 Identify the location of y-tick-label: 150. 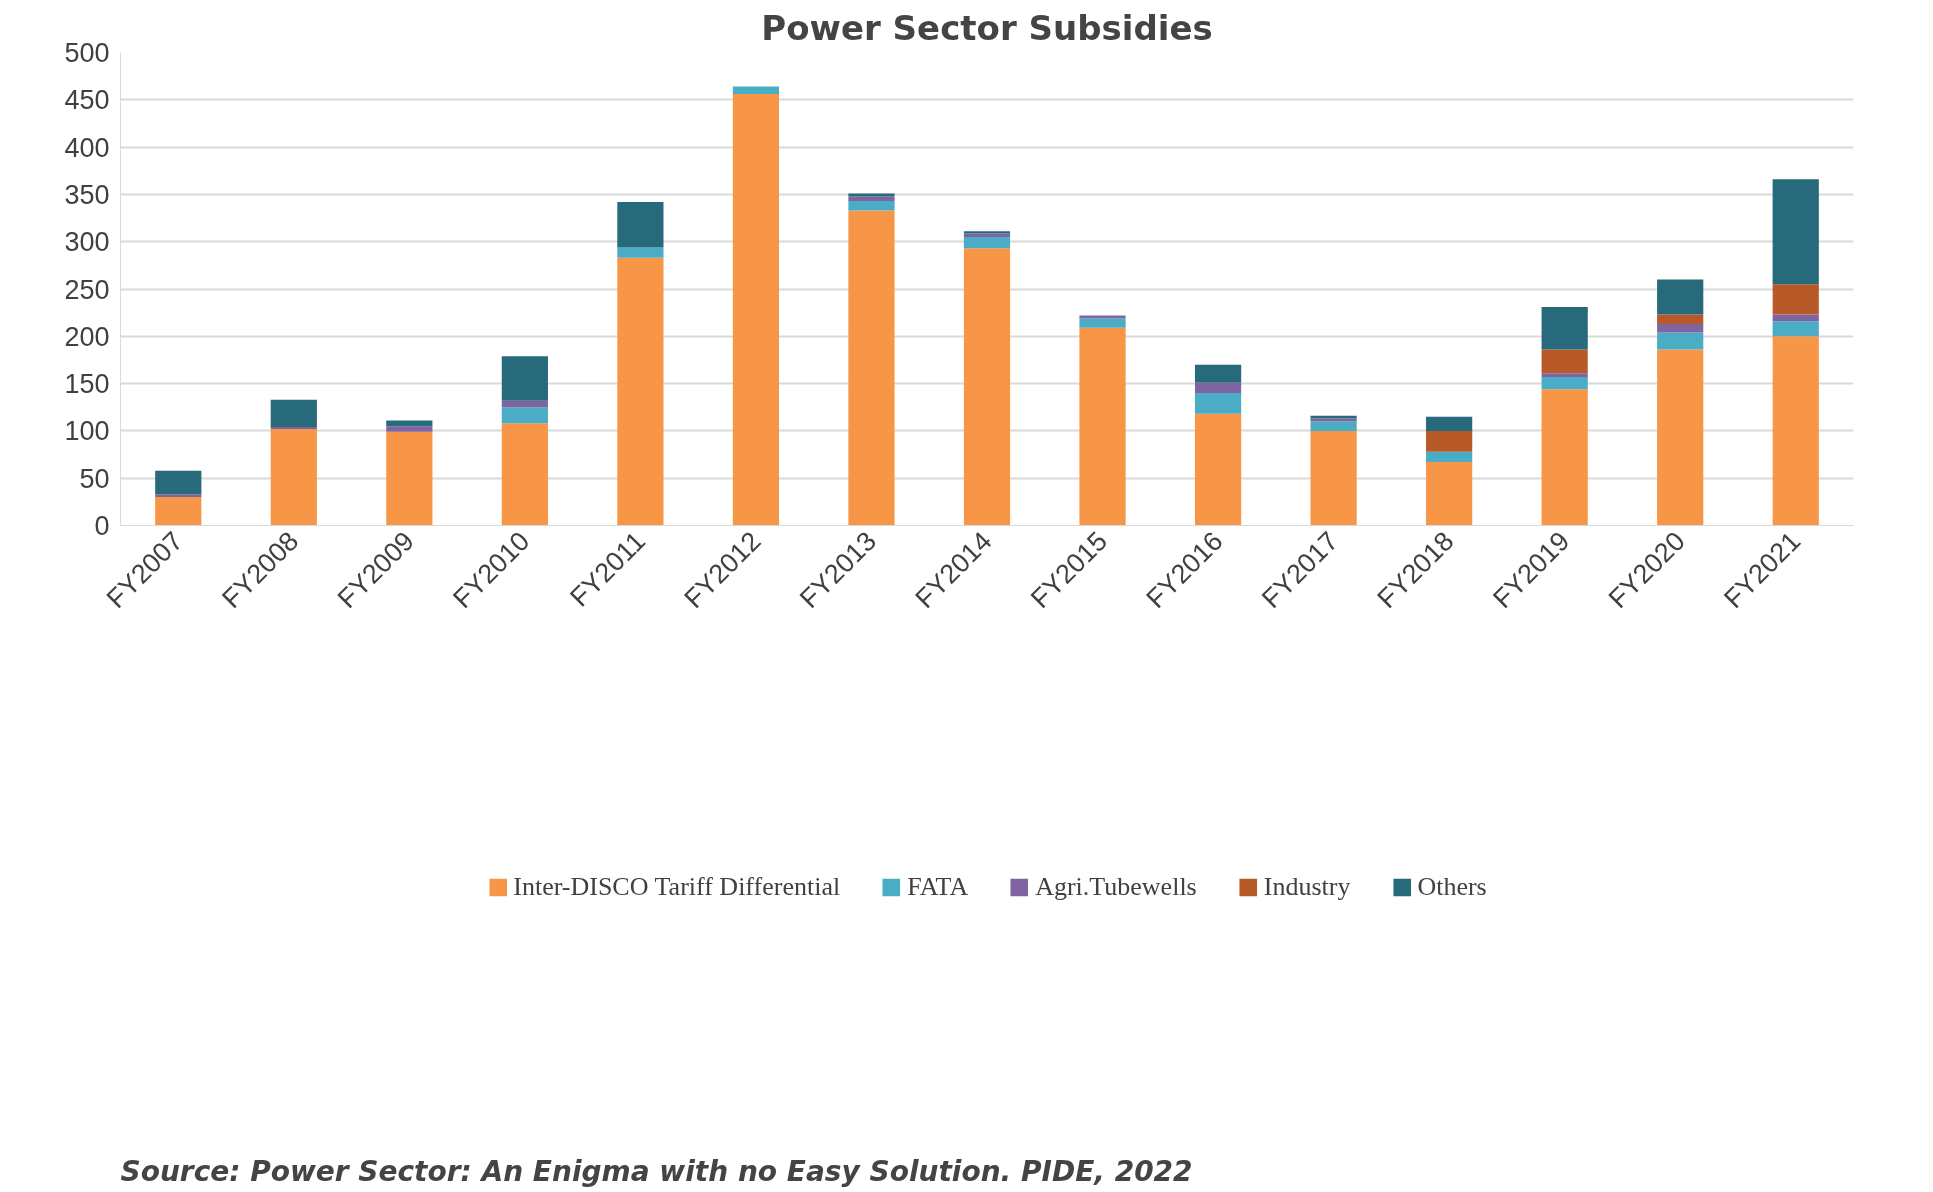
(87, 384).